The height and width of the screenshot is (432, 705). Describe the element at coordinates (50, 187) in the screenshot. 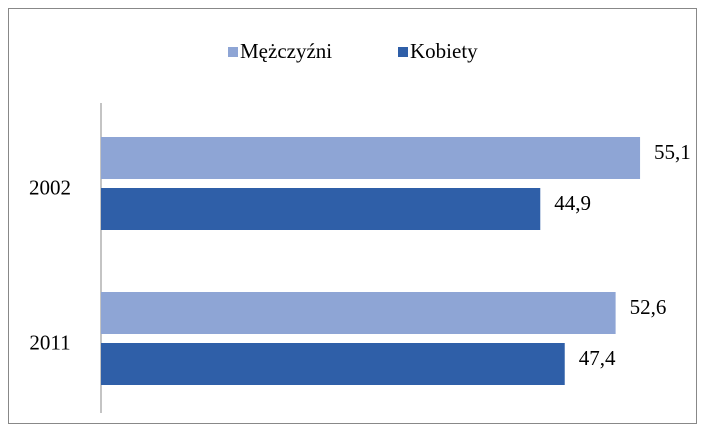

I see `y-tick-label: 2002` at that location.